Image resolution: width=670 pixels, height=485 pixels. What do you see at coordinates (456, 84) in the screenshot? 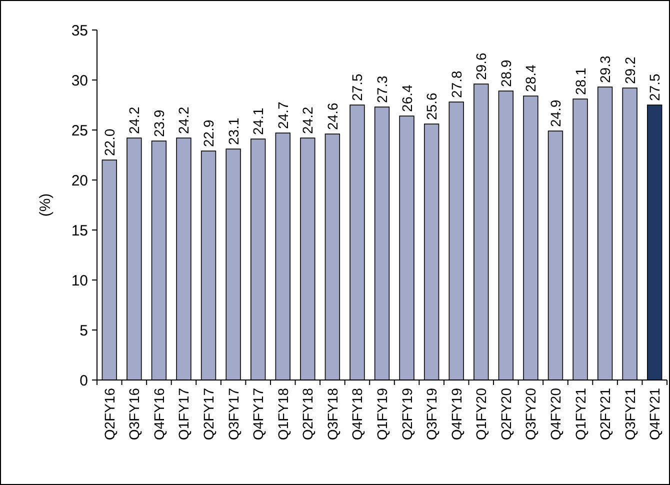
I see `data-label: 27.8` at bounding box center [456, 84].